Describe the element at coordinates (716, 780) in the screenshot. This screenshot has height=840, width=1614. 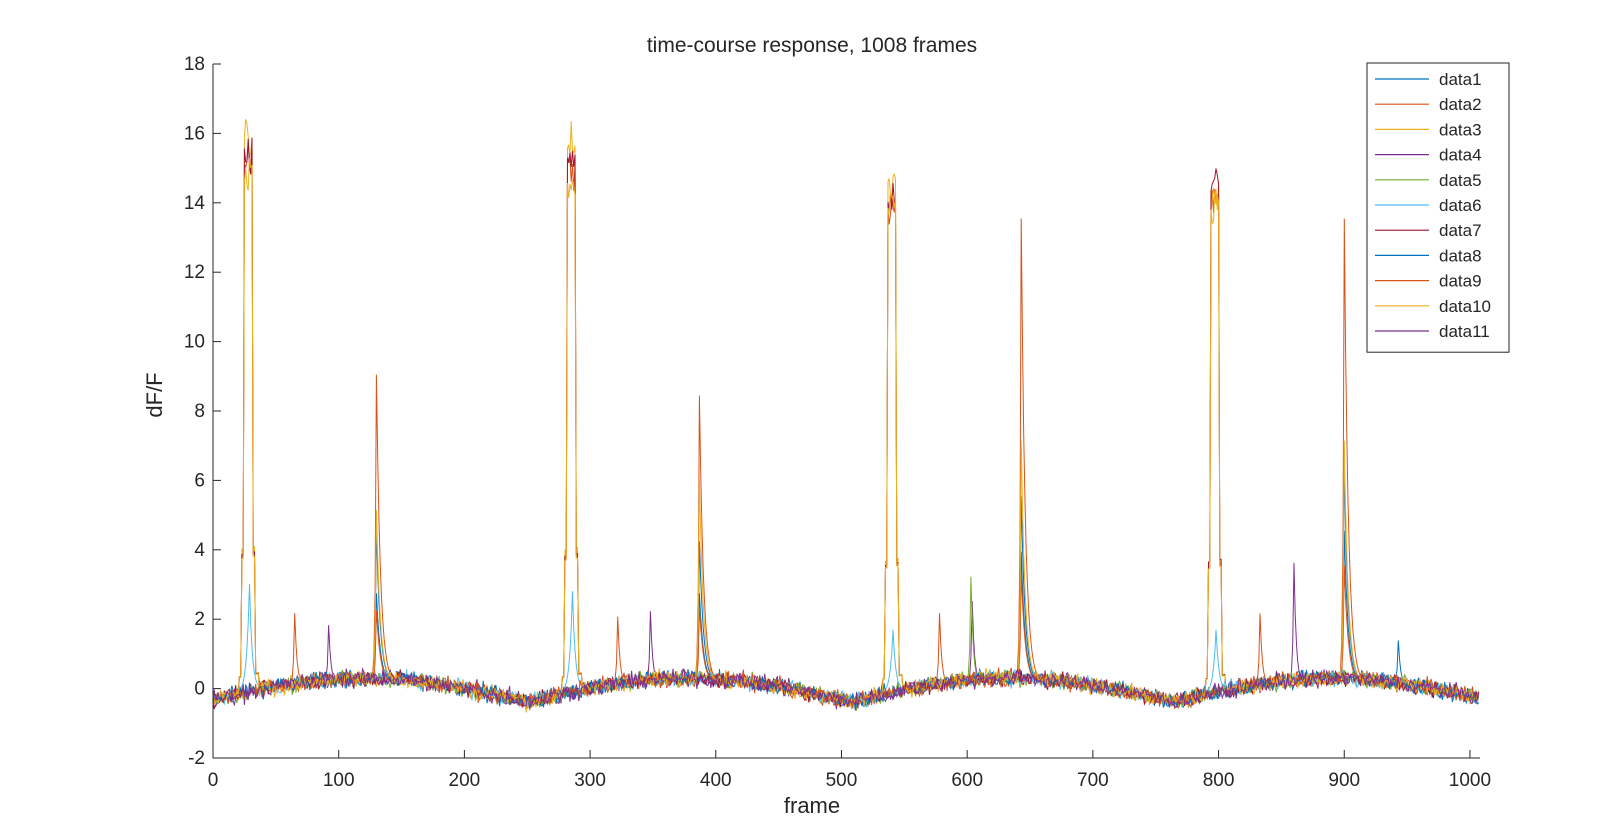
I see `x-tick-label: 400` at that location.